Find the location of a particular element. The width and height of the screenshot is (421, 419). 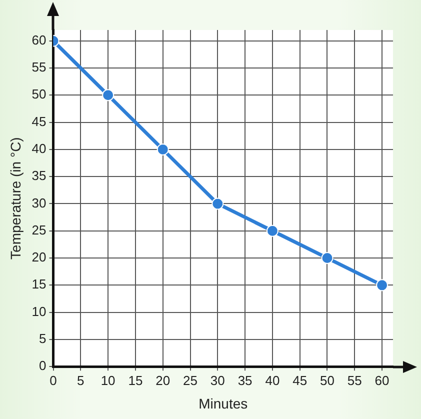

y-tick-label: 30 is located at coordinates (39, 202).